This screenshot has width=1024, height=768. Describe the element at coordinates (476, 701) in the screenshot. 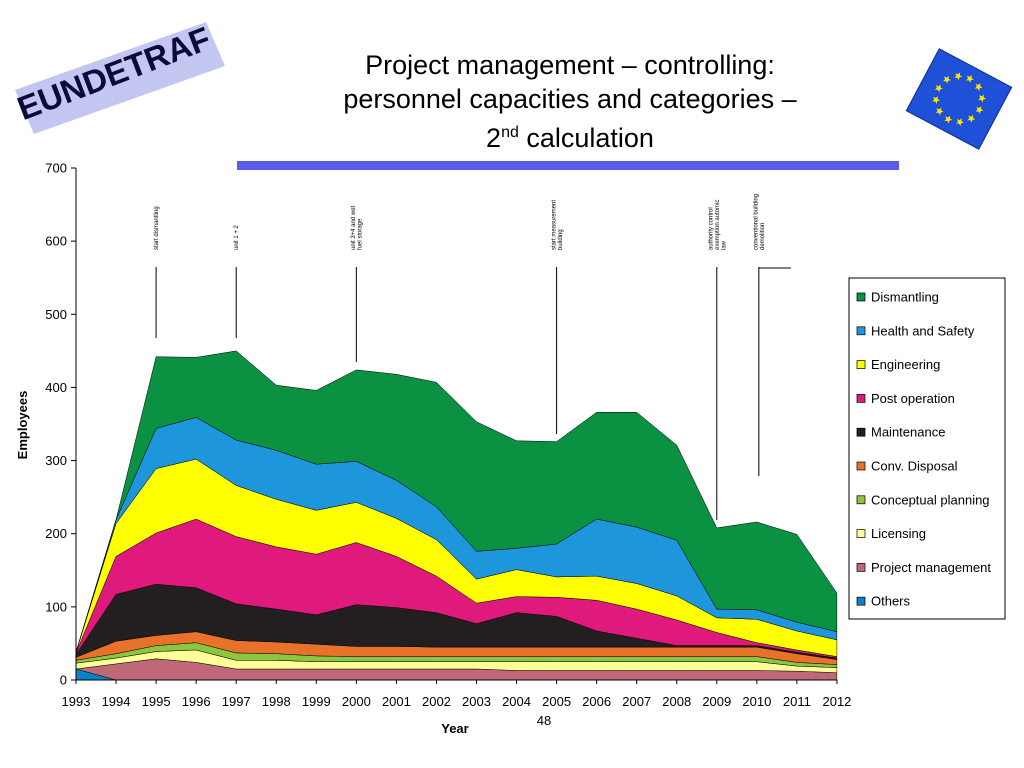

I see `x-tick-label: 2003` at that location.